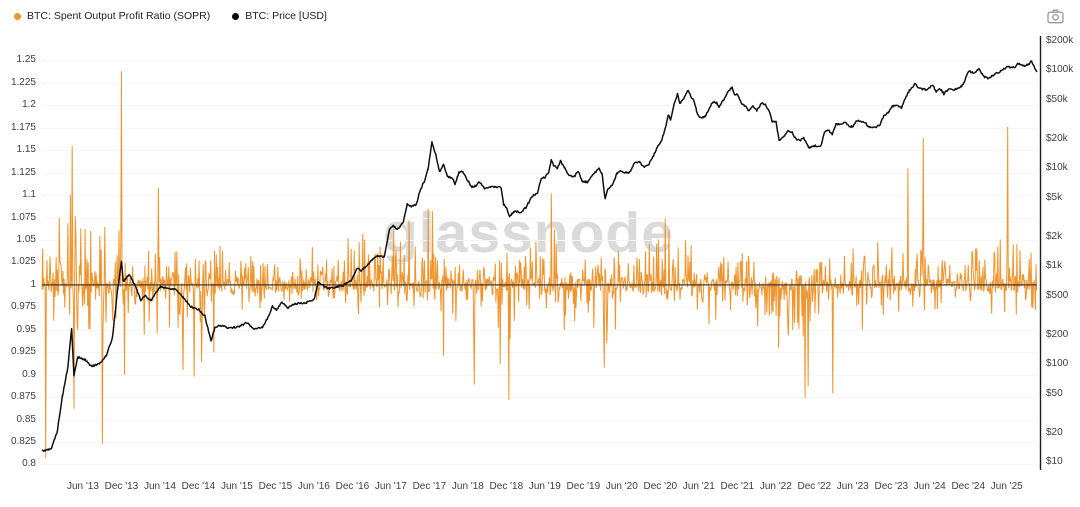 This screenshot has width=1080, height=507. I want to click on price-axis-tick-label: $200k, so click(1060, 40).